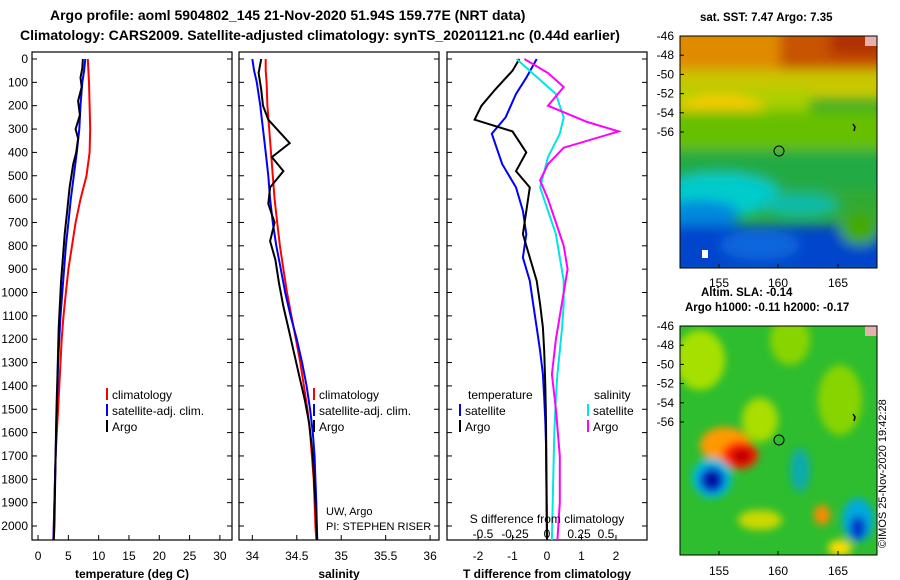 Image resolution: width=900 pixels, height=580 pixels. Describe the element at coordinates (18, 246) in the screenshot. I see `depth-tick-label: 800` at that location.